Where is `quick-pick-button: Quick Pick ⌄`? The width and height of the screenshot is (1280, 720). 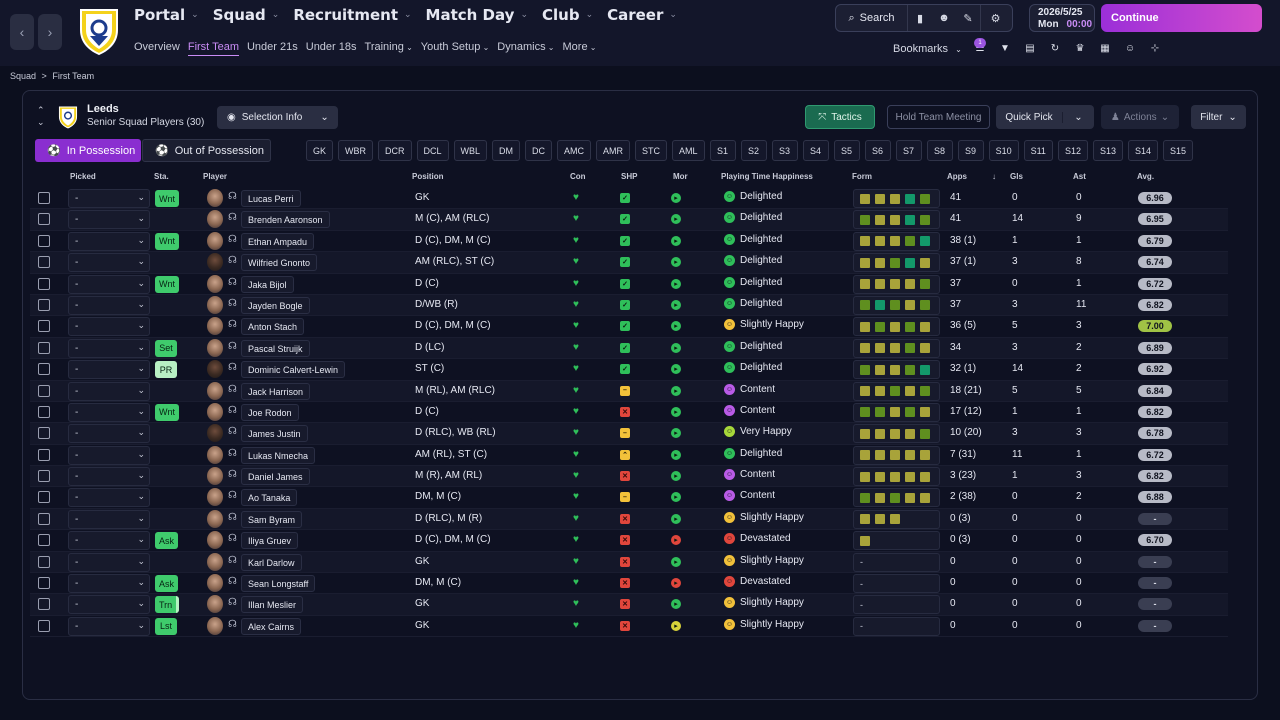
quick-pick-button: Quick Pick ⌄ is located at coordinates (1045, 117).